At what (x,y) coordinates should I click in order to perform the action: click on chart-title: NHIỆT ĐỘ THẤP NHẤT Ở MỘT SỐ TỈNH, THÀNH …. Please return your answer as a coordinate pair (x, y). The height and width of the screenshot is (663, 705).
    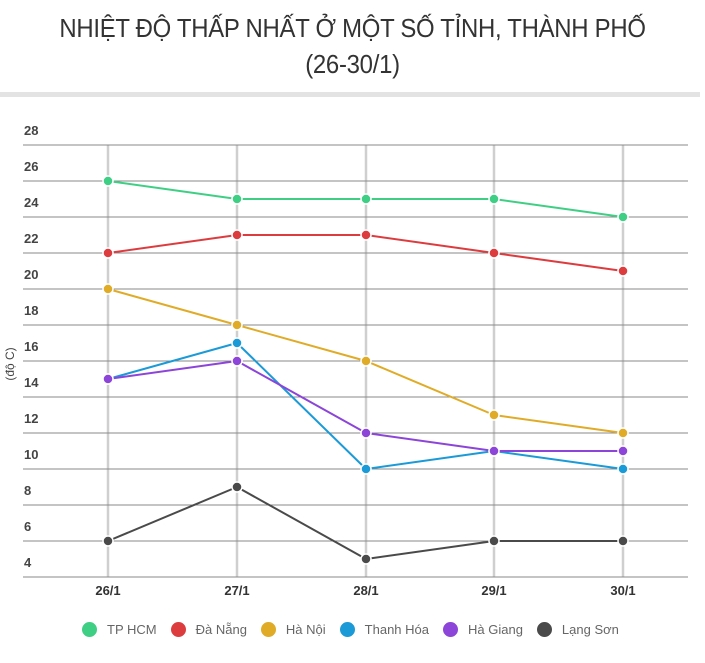
    Looking at the image, I should click on (352, 46).